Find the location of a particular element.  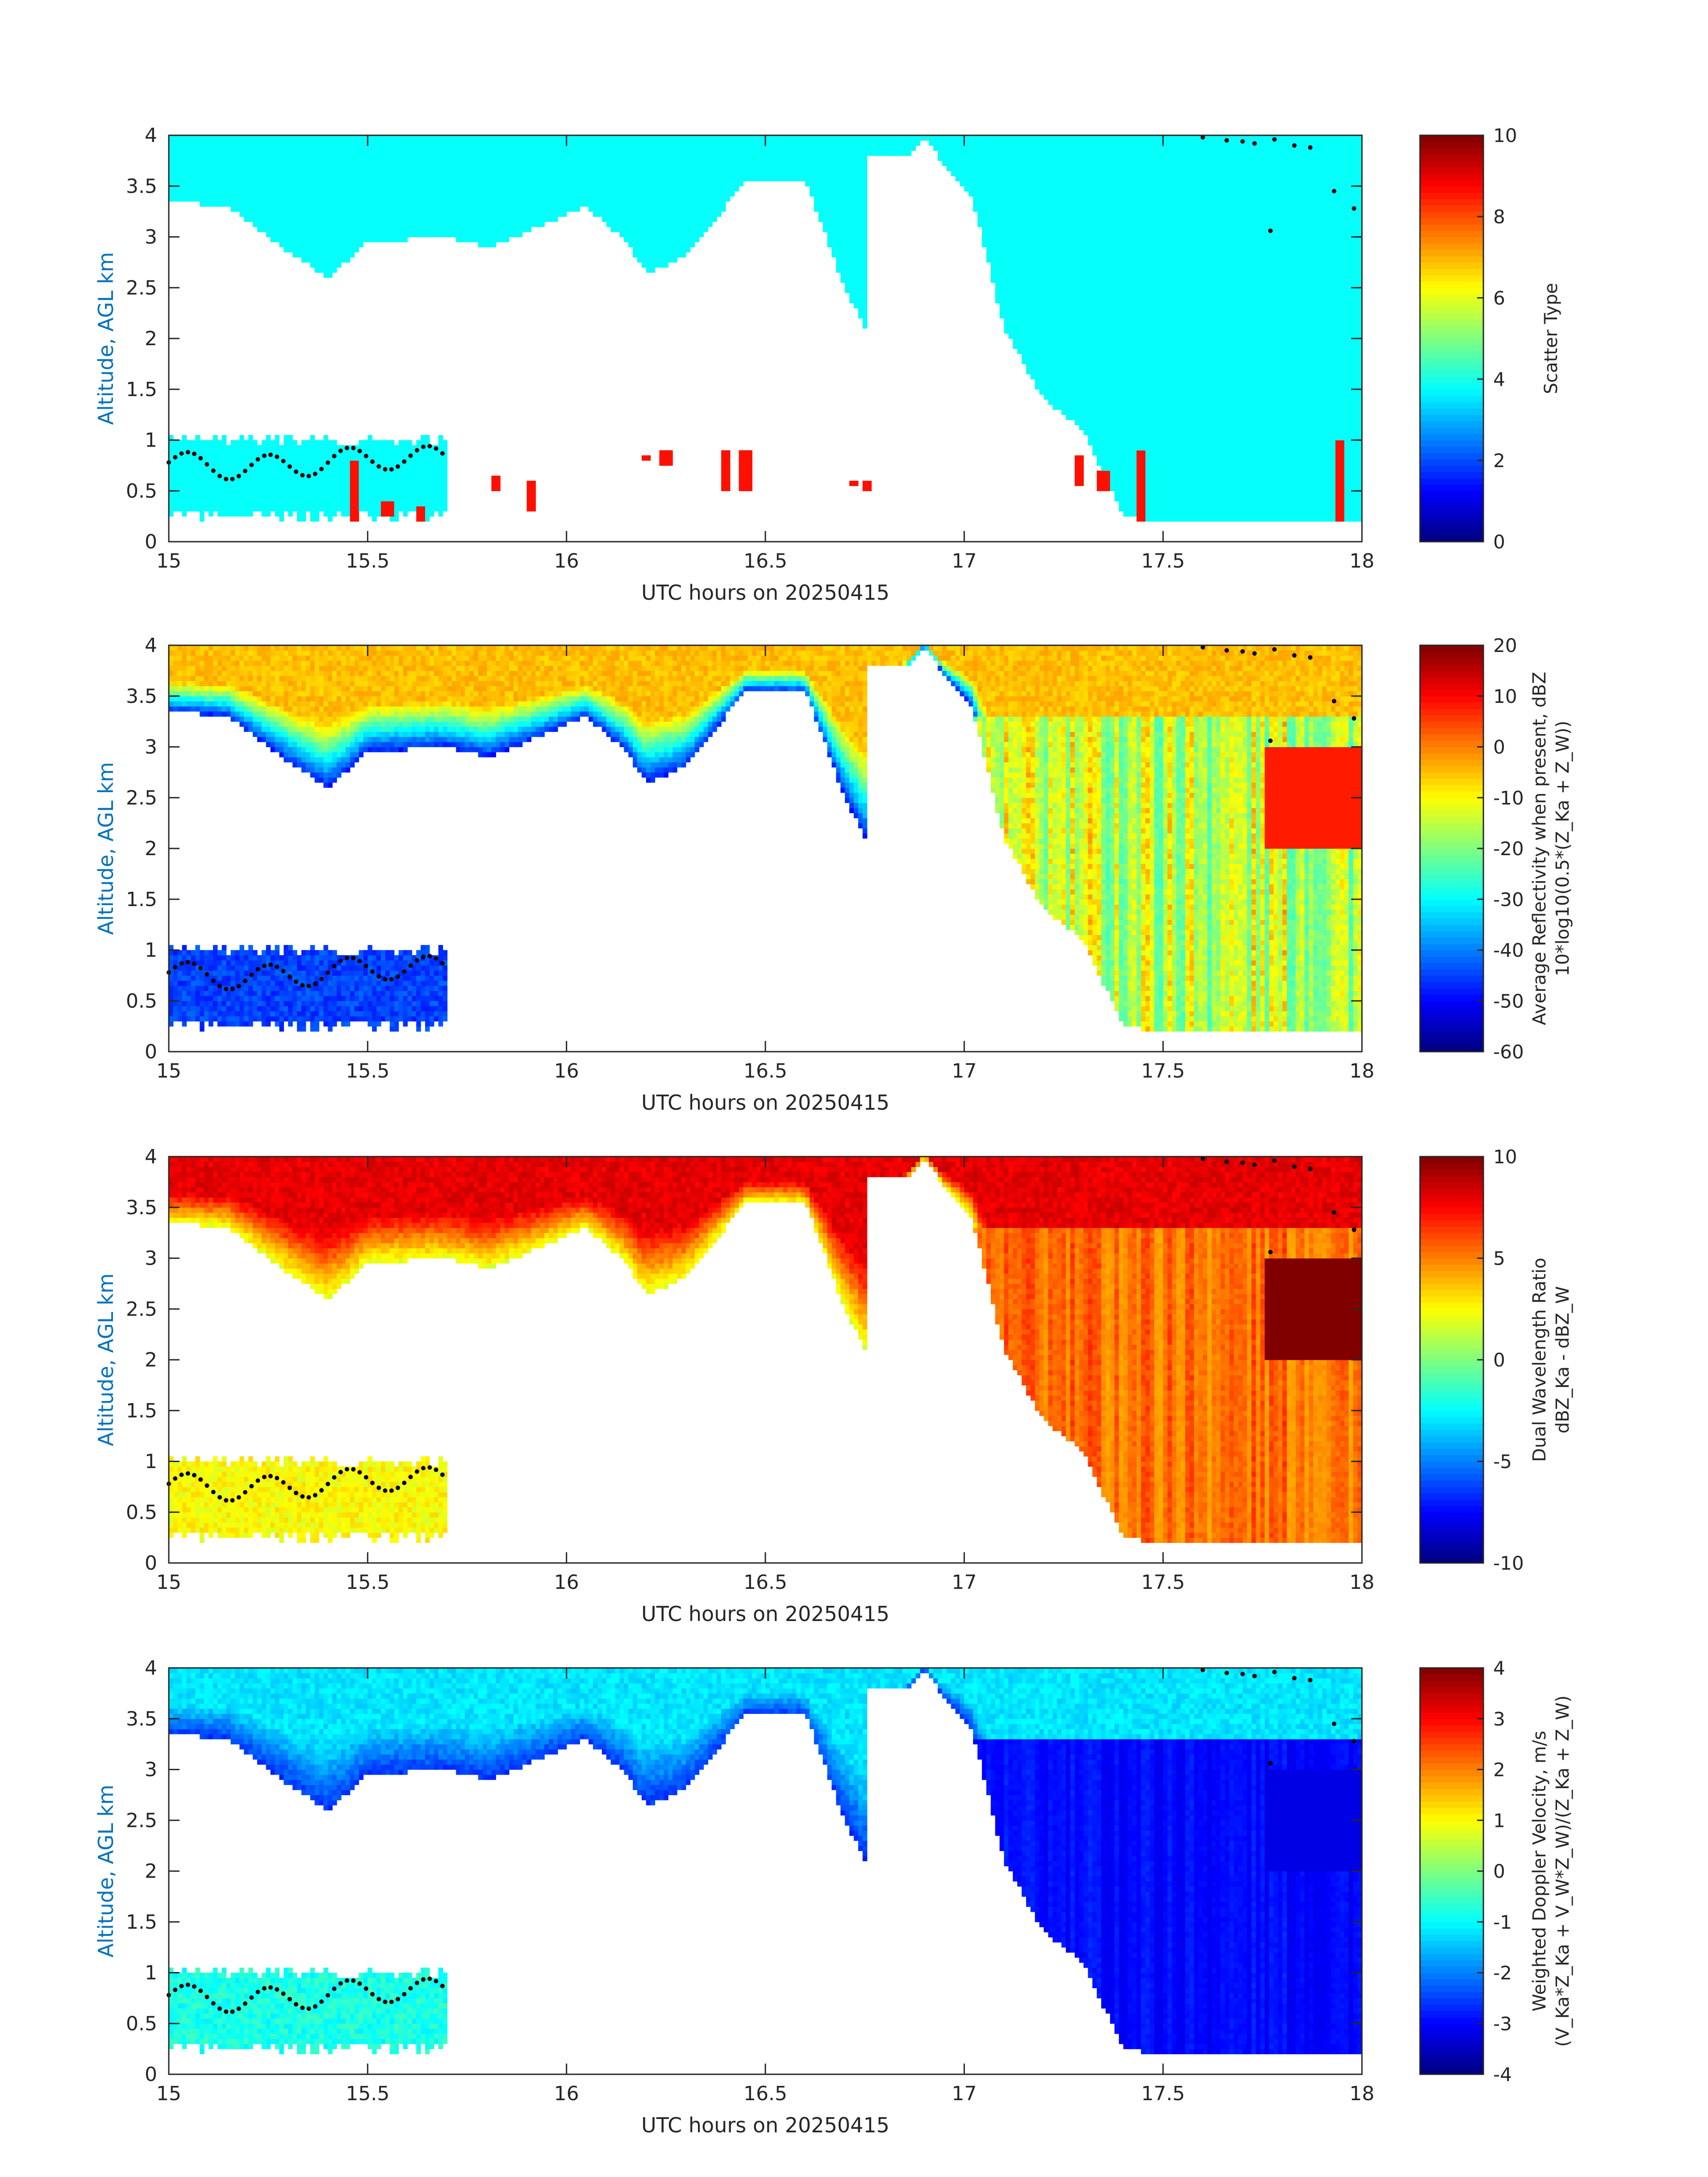

base-marker-dot is located at coordinates (257, 459).